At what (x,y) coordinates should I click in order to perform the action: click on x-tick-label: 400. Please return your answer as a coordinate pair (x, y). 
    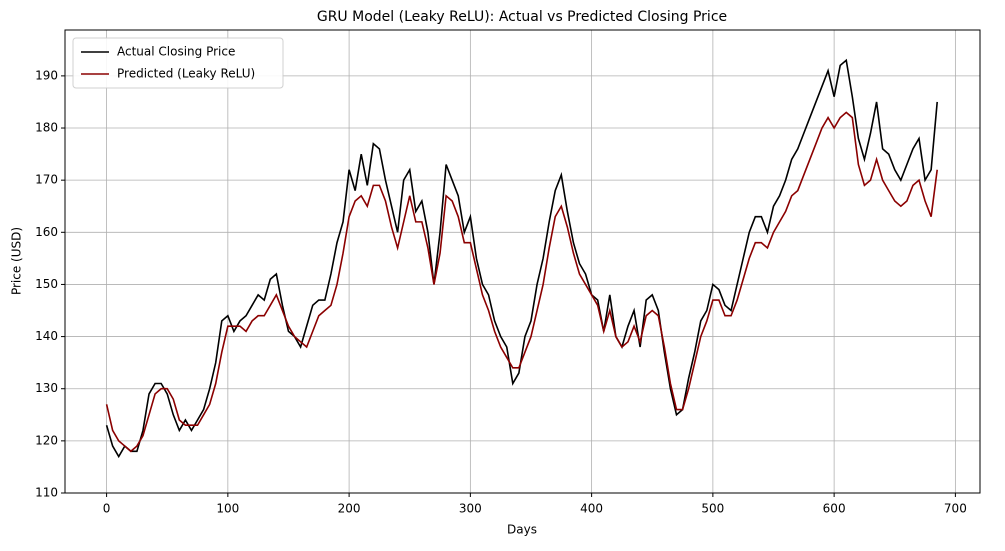
    Looking at the image, I should click on (591, 509).